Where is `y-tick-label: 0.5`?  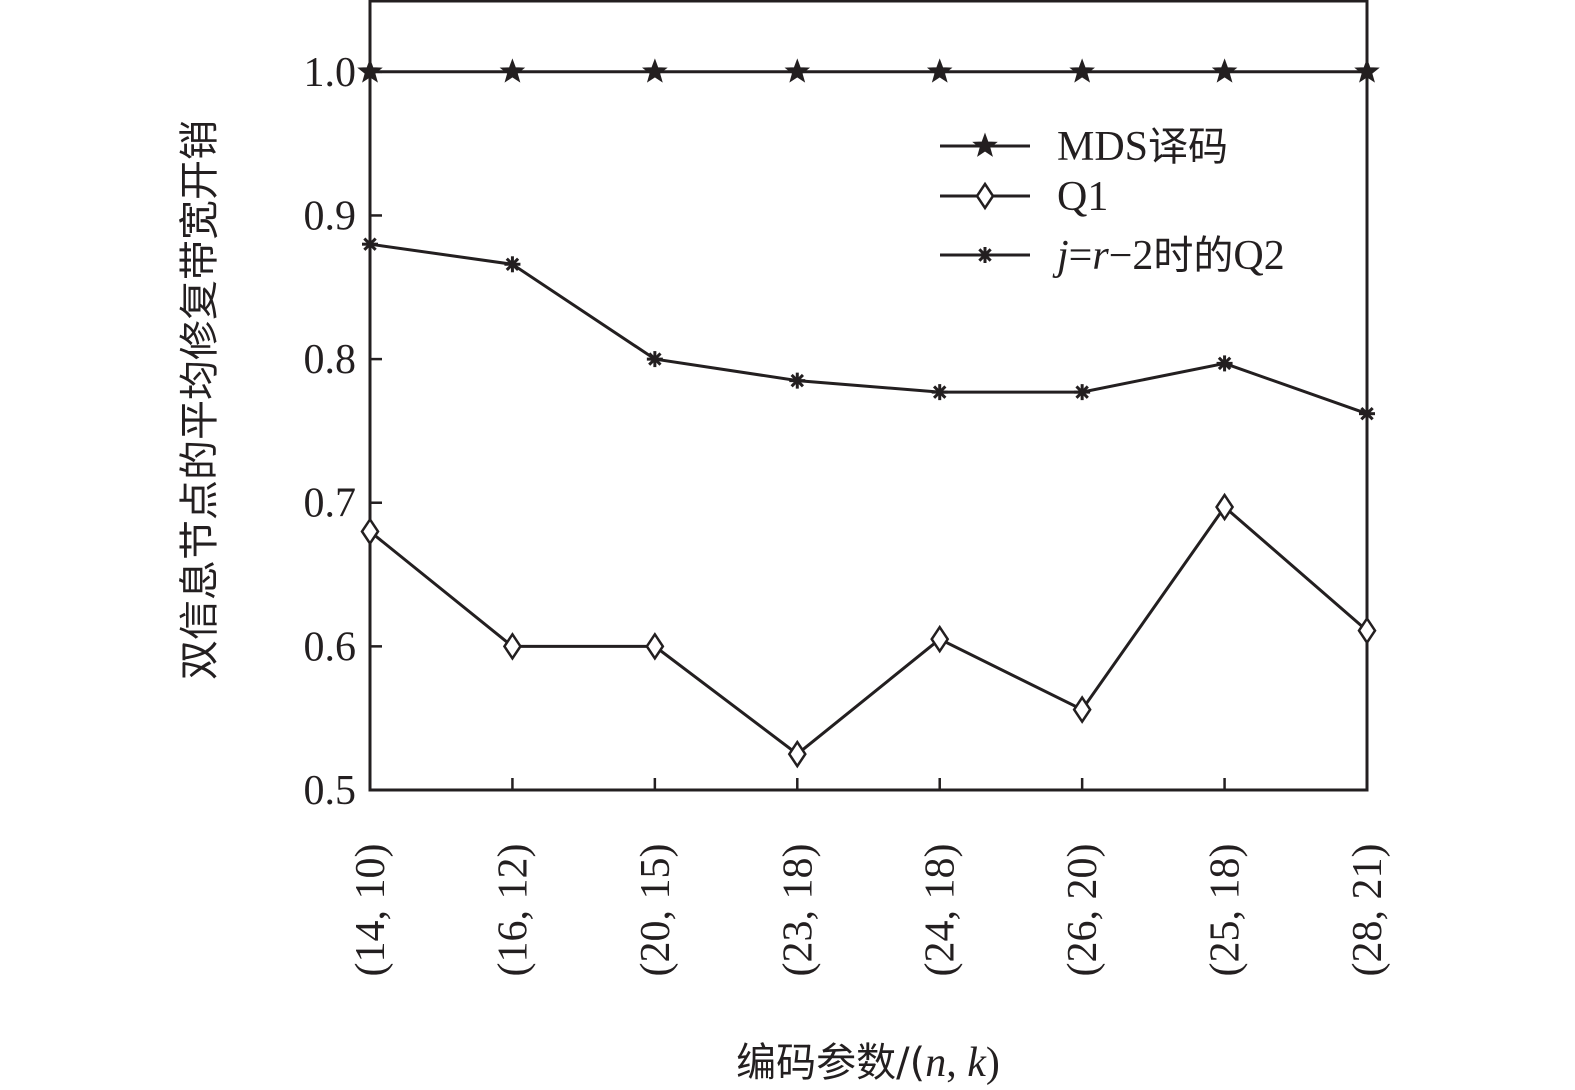 y-tick-label: 0.5 is located at coordinates (330, 791).